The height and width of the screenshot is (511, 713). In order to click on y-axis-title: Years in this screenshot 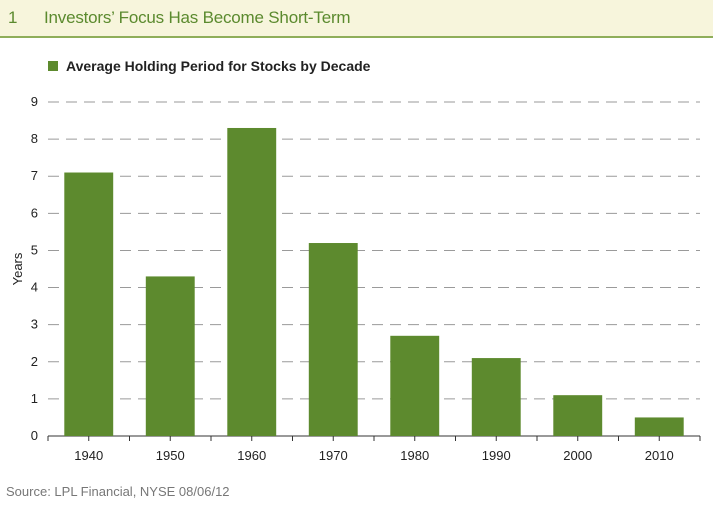, I will do `click(17, 268)`.